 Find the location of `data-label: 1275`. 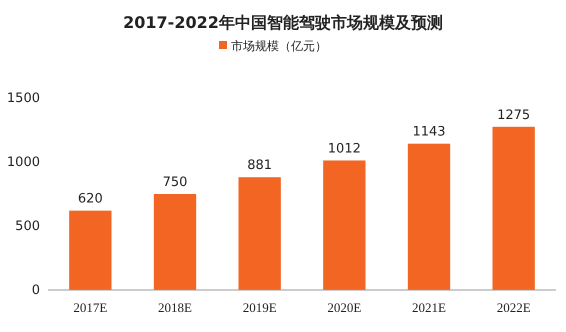

data-label: 1275 is located at coordinates (513, 115).